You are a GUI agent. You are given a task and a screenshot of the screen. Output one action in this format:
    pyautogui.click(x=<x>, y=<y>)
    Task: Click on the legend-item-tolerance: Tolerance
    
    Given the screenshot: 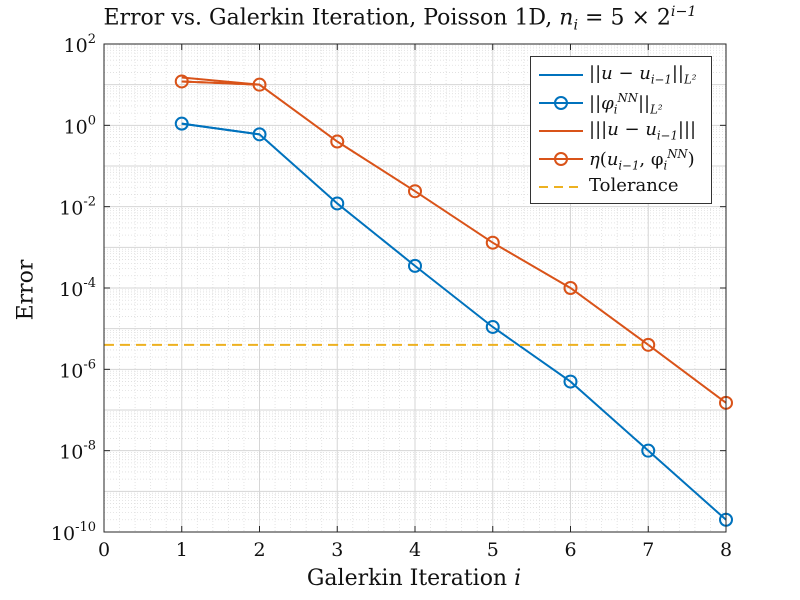 What is the action you would take?
    pyautogui.click(x=622, y=187)
    